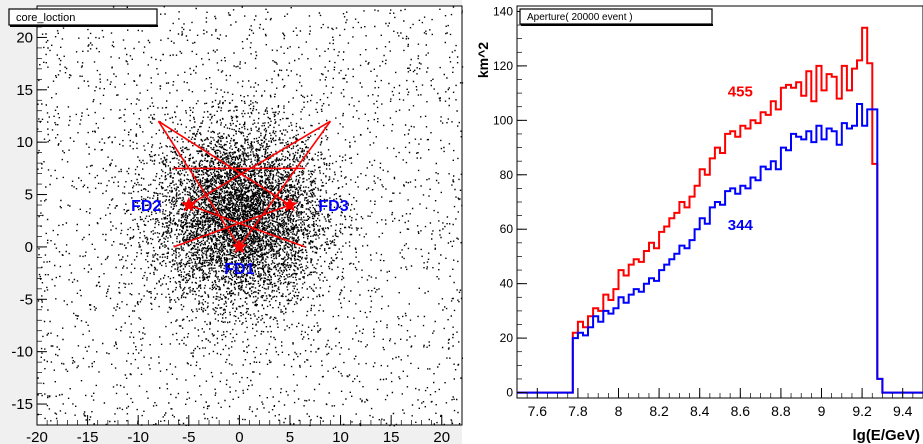  I want to click on y-tick-label: 60, so click(507, 229).